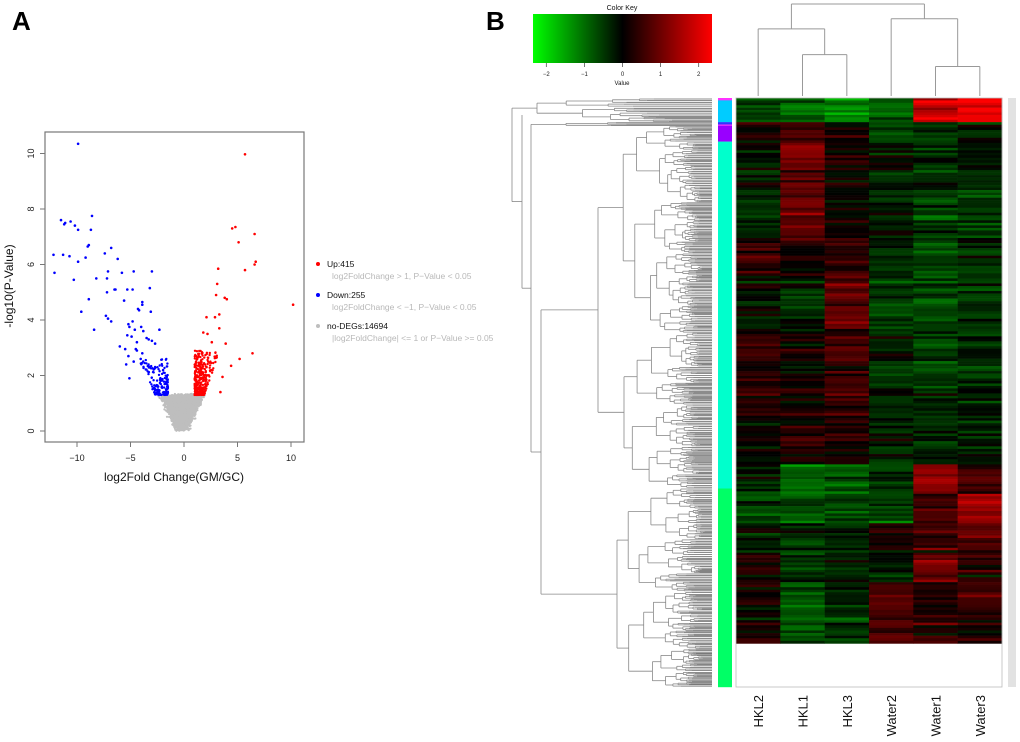 The width and height of the screenshot is (1020, 742). Describe the element at coordinates (623, 84) in the screenshot. I see `color-key-xlabel: Value` at that location.